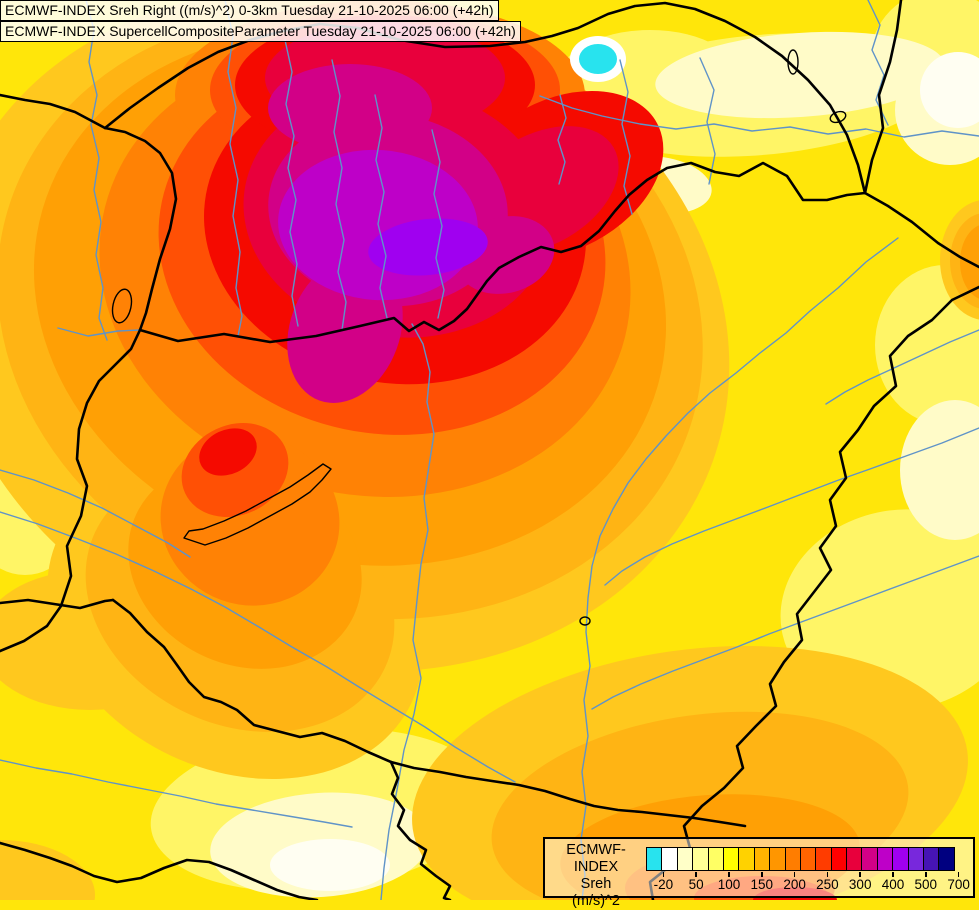 This screenshot has height=910, width=979. Describe the element at coordinates (893, 884) in the screenshot. I see `colorbar-tick-label: 400` at that location.